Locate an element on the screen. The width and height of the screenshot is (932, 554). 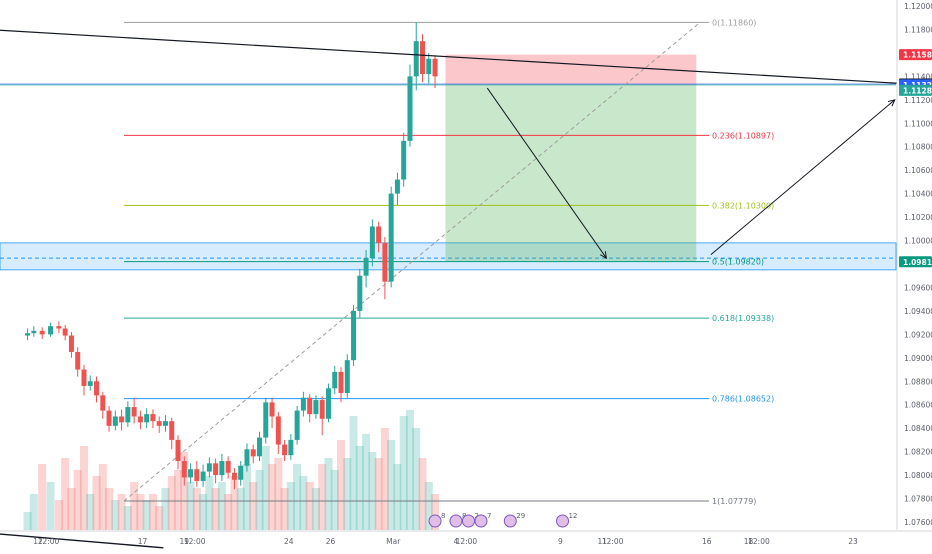
price-tick-label: 1.07800 is located at coordinates (918, 499).